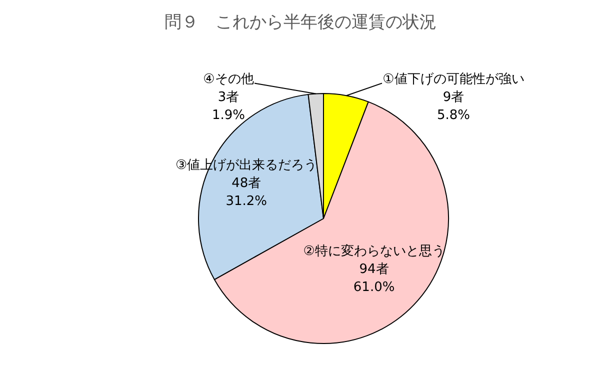 This screenshot has height=391, width=600. What do you see at coordinates (229, 106) in the screenshot?
I see `data-label: 3者 1.9%` at bounding box center [229, 106].